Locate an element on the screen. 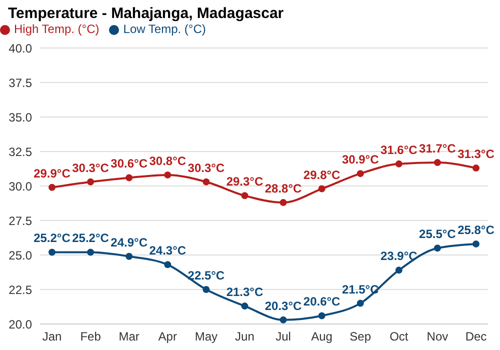 The width and height of the screenshot is (500, 350). x-tick-label: Aug is located at coordinates (321, 337).